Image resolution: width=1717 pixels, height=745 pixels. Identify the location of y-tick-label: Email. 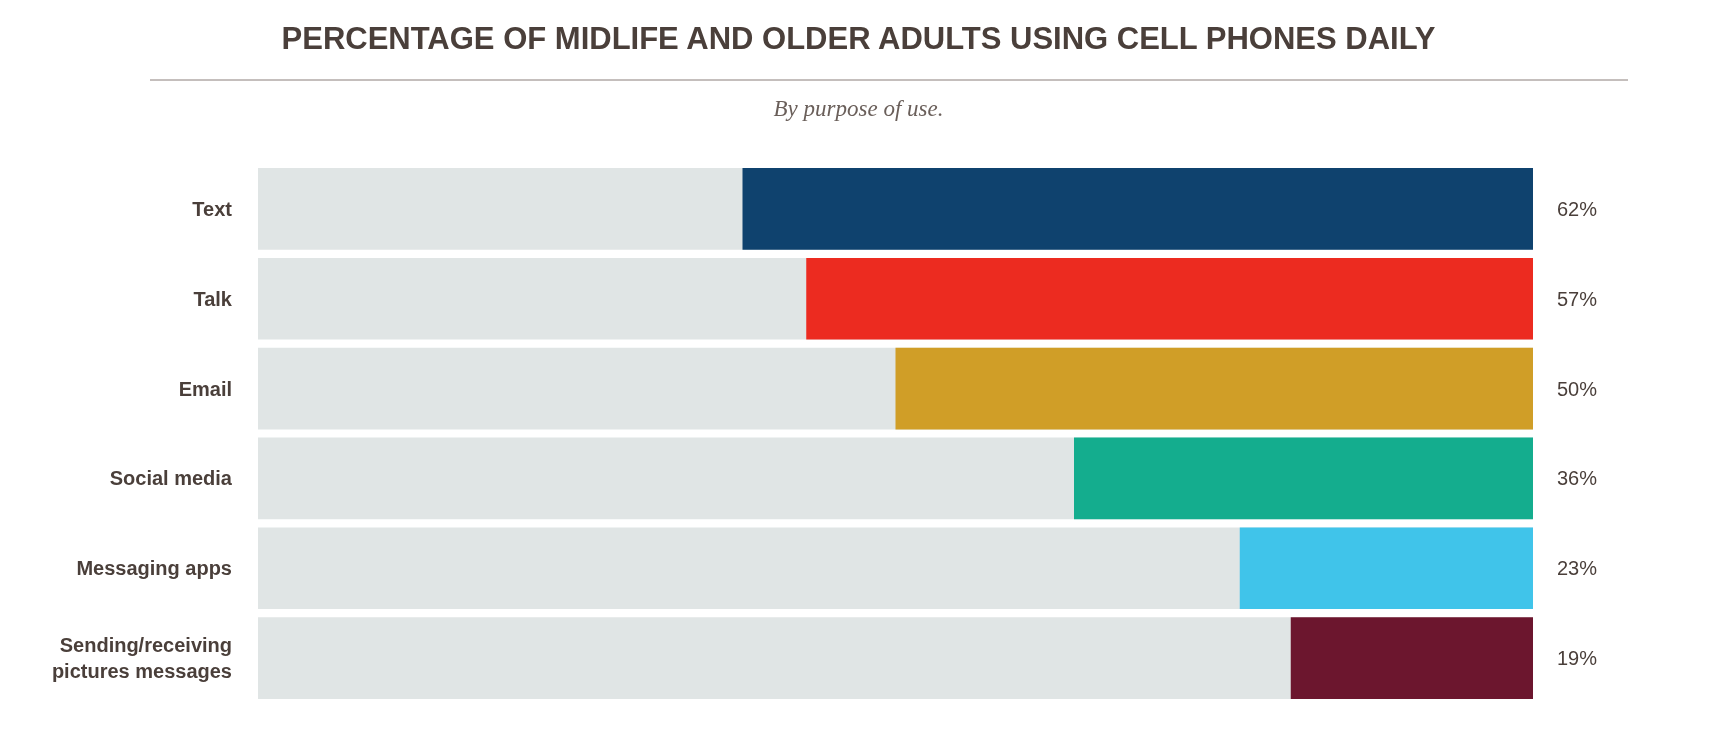
(205, 388).